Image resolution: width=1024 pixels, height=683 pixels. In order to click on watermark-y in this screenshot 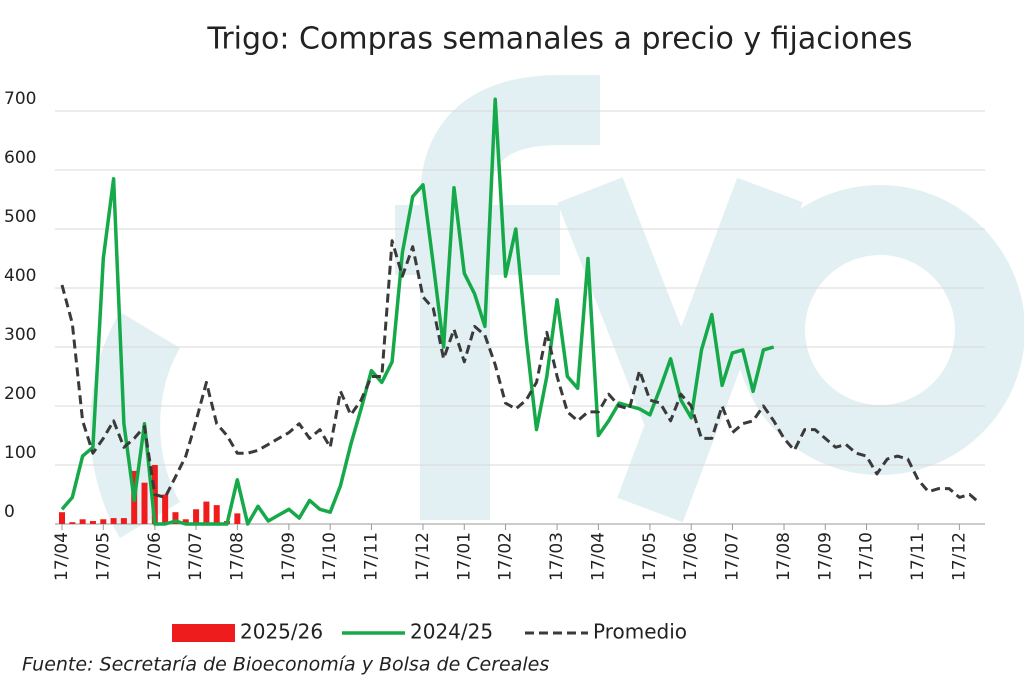, I will do `click(680, 350)`.